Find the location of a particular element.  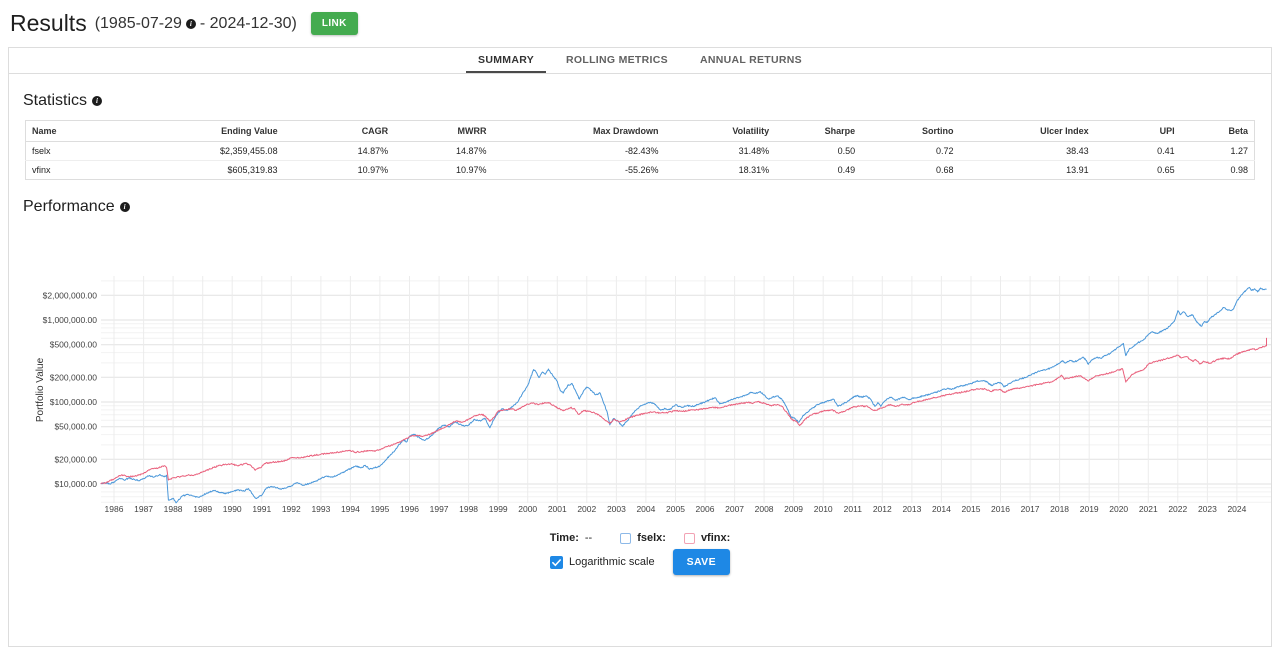

table-cell: 10.97% is located at coordinates (471, 170).